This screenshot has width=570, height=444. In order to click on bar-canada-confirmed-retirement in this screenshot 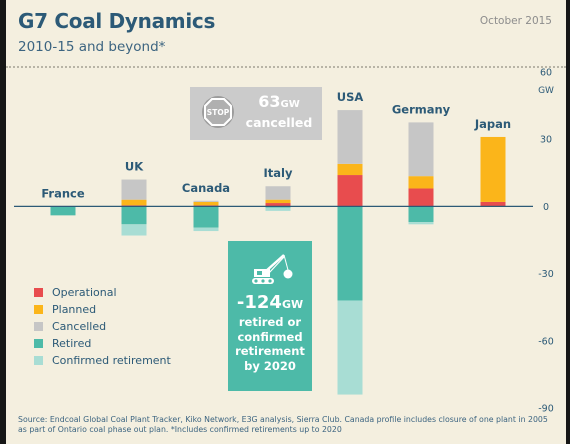, I will do `click(206, 229)`.